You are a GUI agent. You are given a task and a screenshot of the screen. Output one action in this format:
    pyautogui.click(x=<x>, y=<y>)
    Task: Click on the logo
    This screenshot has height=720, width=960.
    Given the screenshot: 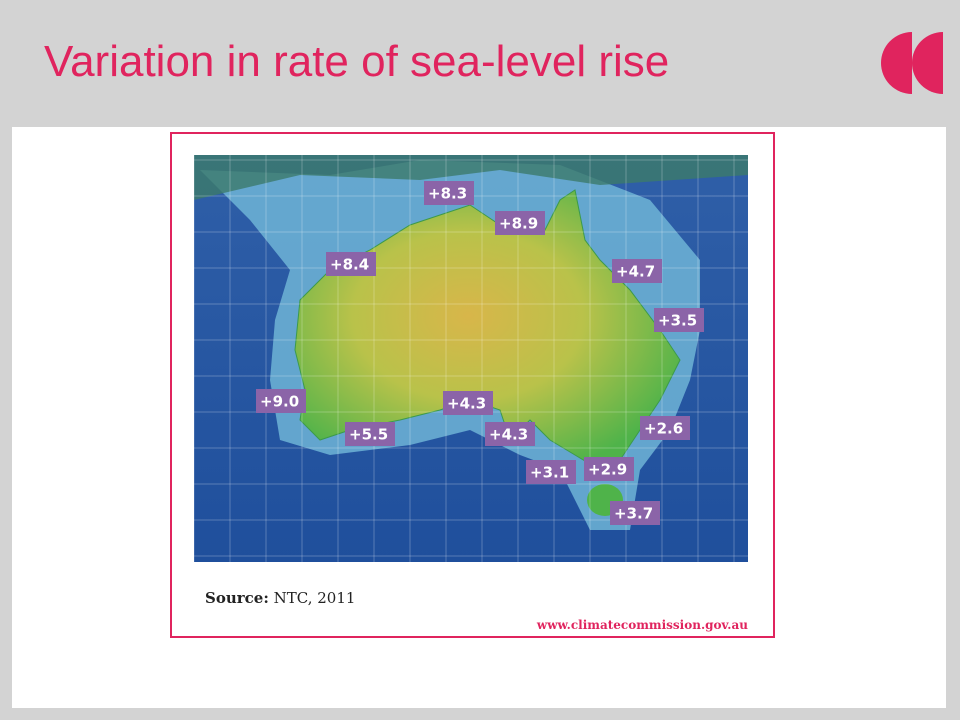 What is the action you would take?
    pyautogui.click(x=912, y=63)
    